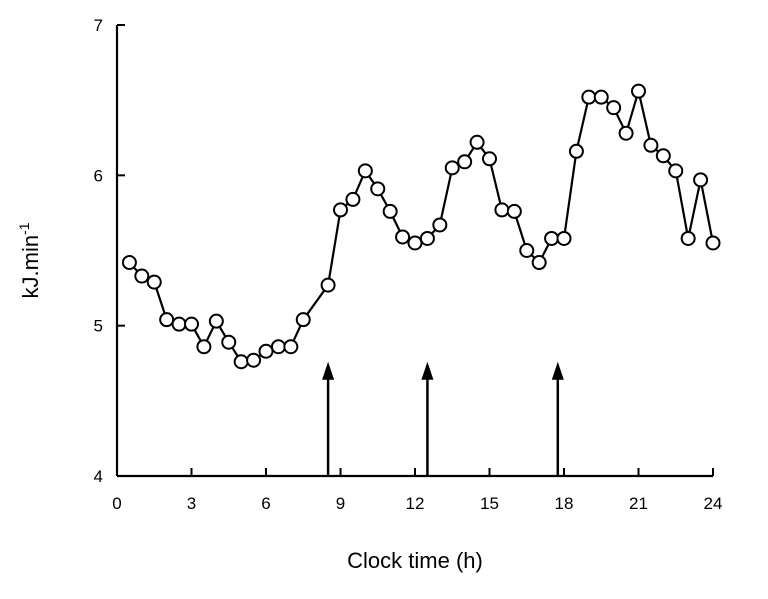 The height and width of the screenshot is (599, 768). I want to click on y-tick-label: 6, so click(98, 175).